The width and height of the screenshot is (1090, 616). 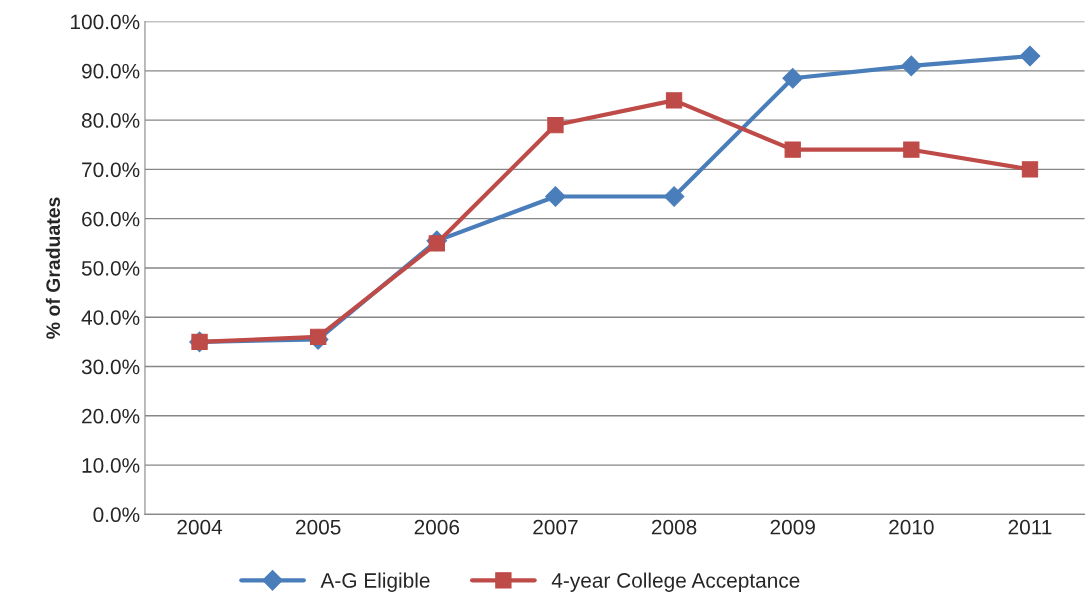 I want to click on legend-label: A-G Eligible, so click(x=375, y=582).